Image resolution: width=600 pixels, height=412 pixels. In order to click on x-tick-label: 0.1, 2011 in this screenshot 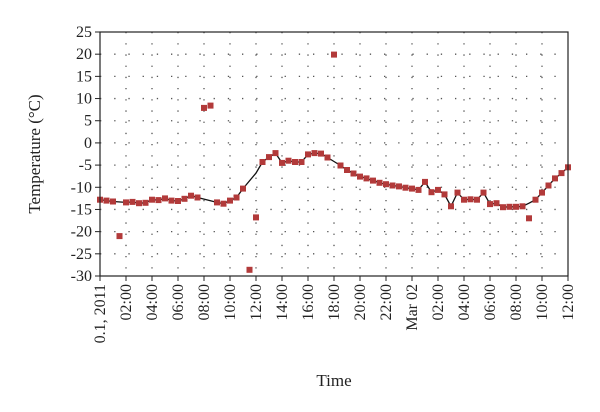, I will do `click(100, 313)`.